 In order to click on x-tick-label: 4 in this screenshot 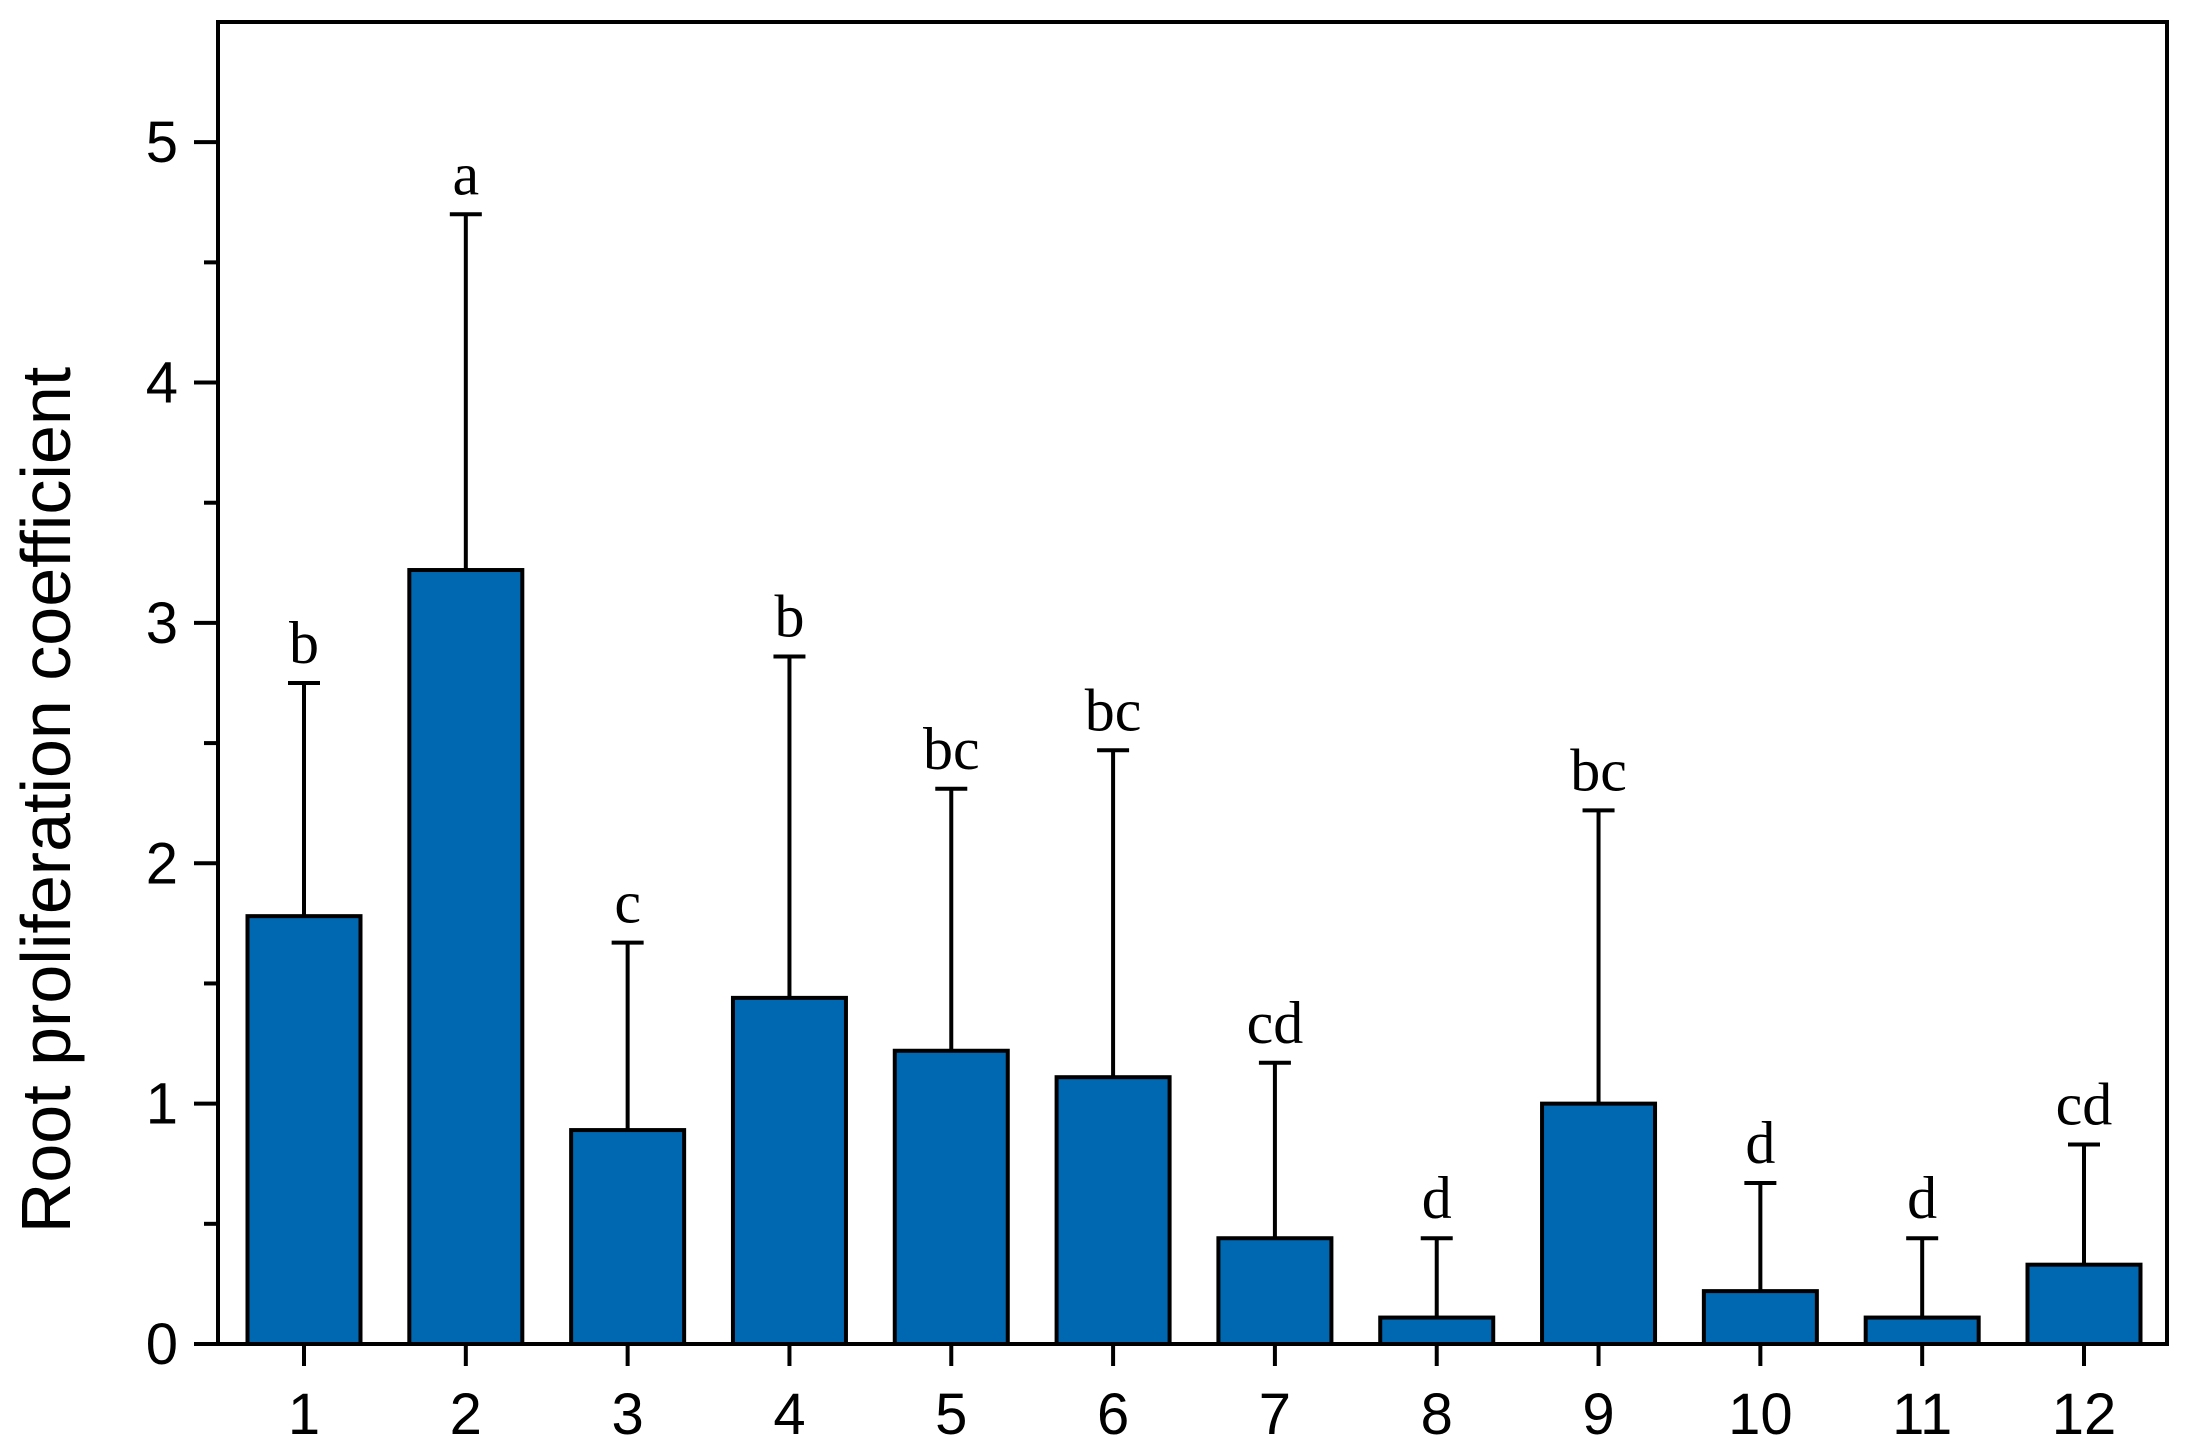, I will do `click(789, 1408)`.